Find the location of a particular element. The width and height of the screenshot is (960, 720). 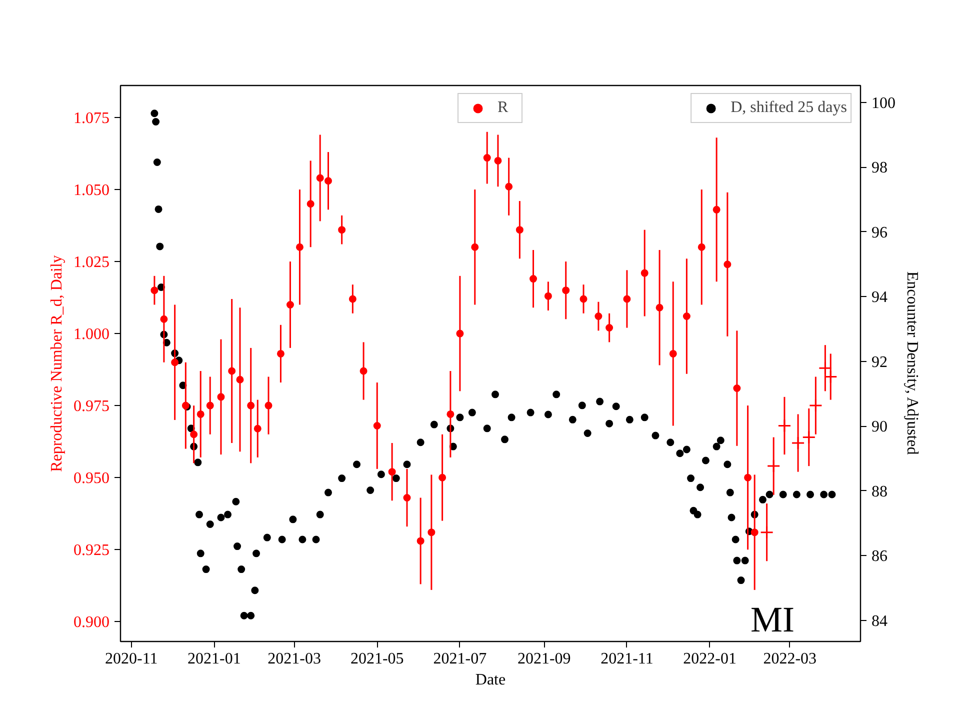

y2-tick-label: 84 is located at coordinates (880, 621).